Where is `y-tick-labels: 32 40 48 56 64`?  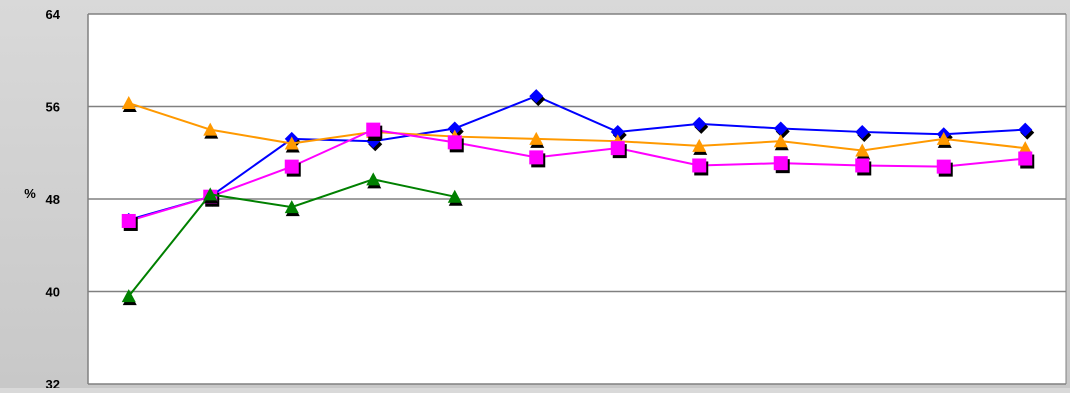 y-tick-labels: 32 40 48 56 64 is located at coordinates (53, 199).